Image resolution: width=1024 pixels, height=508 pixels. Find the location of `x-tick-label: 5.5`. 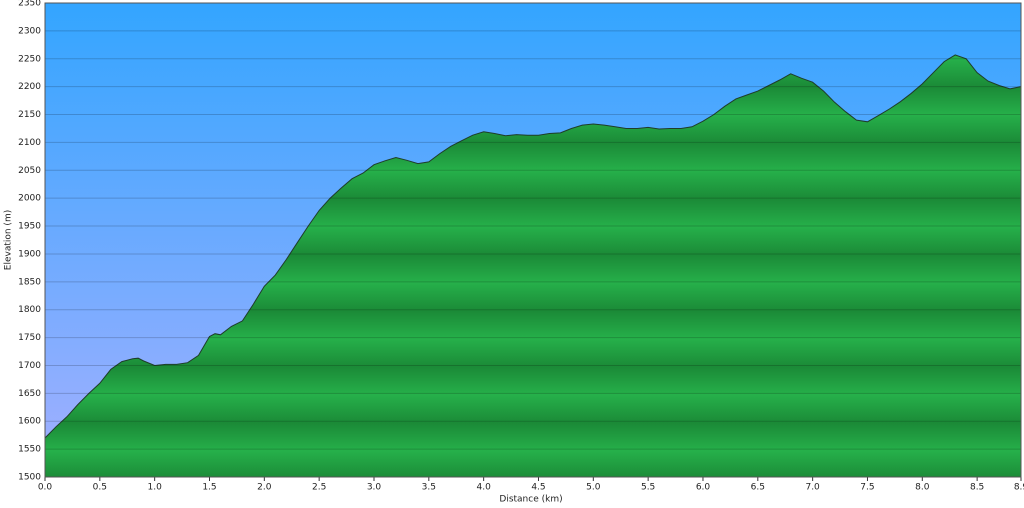

x-tick-label: 5.5 is located at coordinates (648, 488).